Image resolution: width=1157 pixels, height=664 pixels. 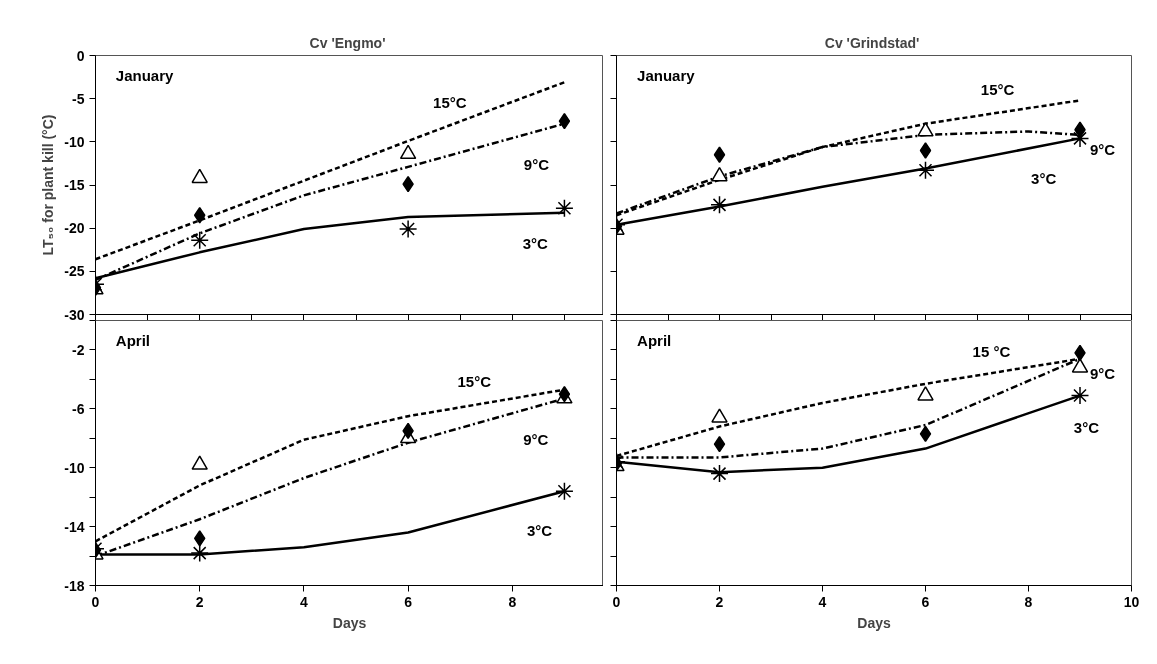 What do you see at coordinates (80, 55) in the screenshot?
I see `y-tick-label: 0` at bounding box center [80, 55].